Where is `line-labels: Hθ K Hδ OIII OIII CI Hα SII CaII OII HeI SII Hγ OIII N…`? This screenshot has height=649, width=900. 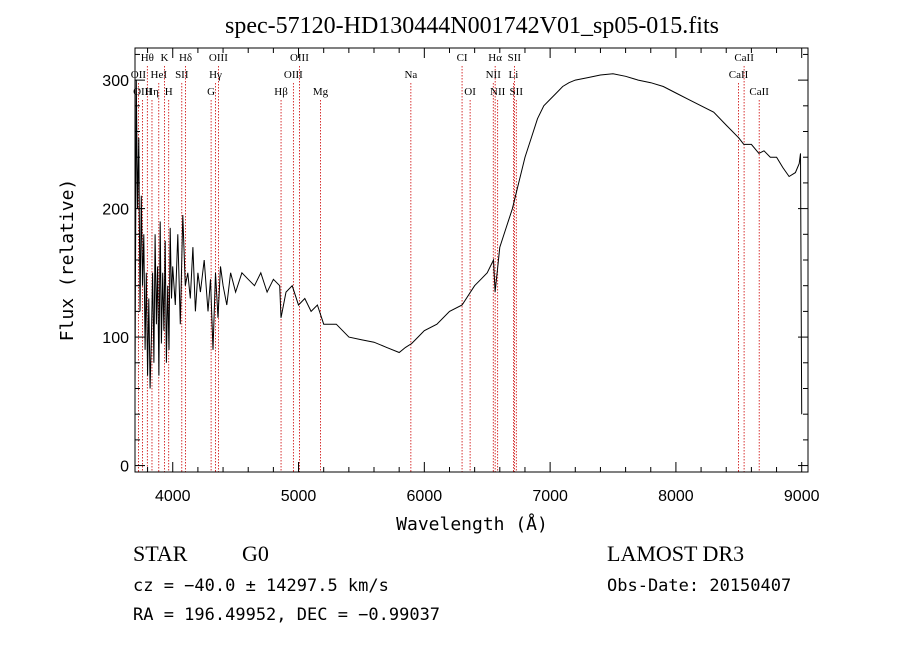 line-labels: Hθ K Hδ OIII OIII CI Hα SII CaII OII HeI SII Hγ OIII N… is located at coordinates (450, 75).